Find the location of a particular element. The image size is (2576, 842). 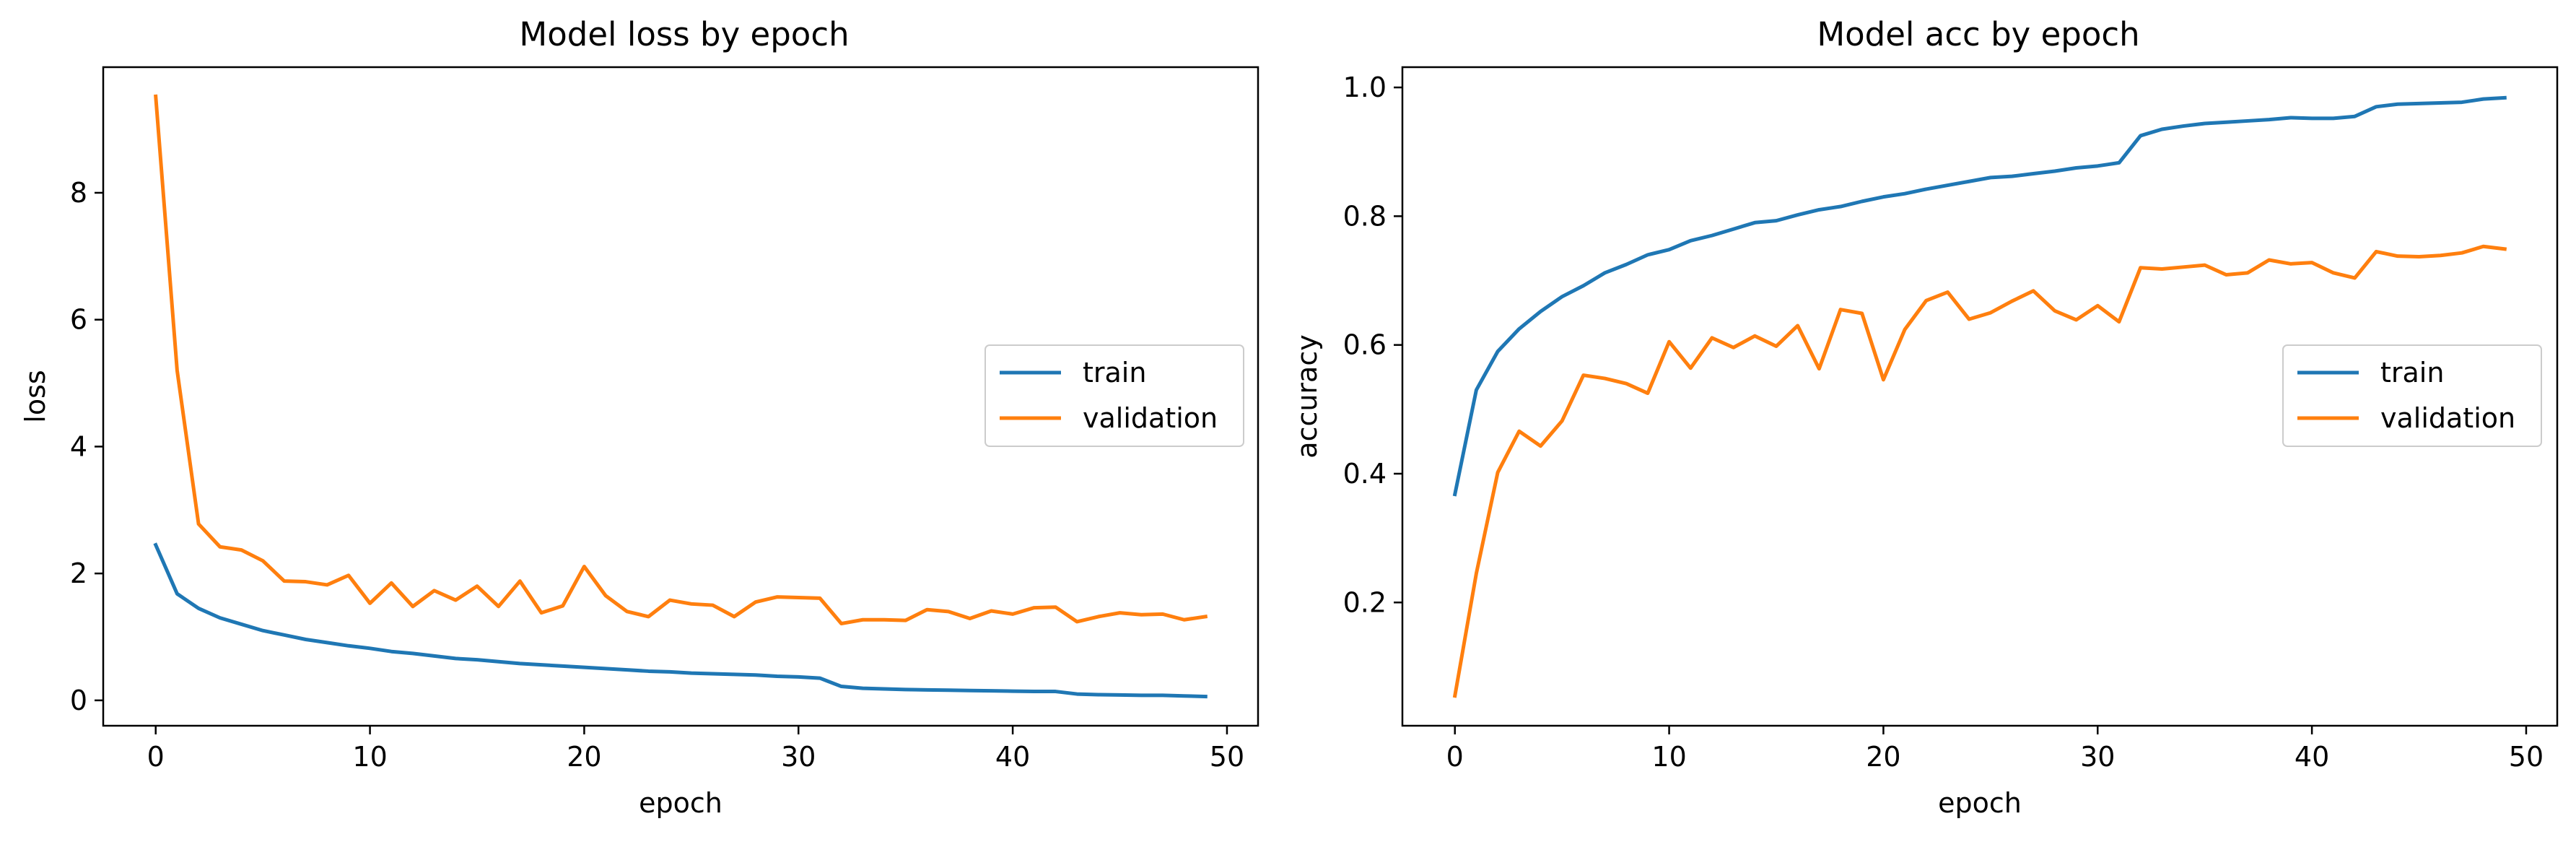

acc-xtick-label: 0 is located at coordinates (1455, 757).